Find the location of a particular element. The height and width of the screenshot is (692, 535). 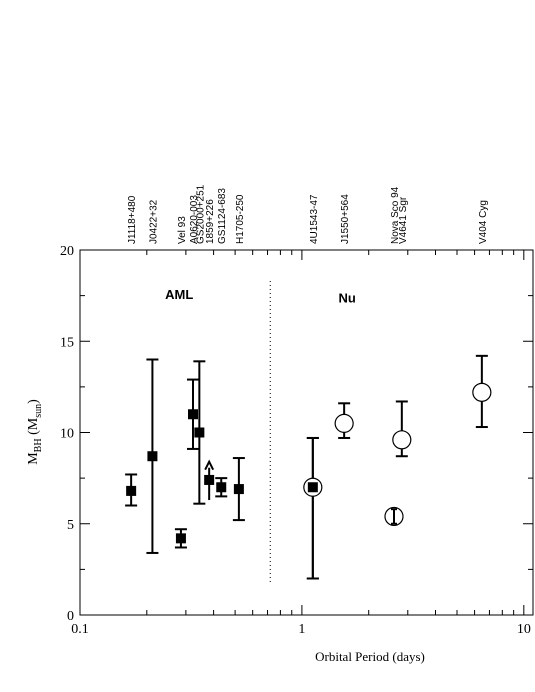

x-tick-label: 1 is located at coordinates (301, 629).